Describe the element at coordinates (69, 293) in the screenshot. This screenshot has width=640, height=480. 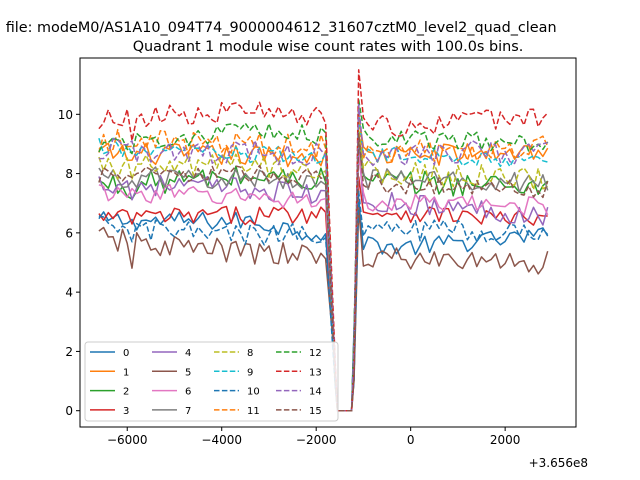
I see `y-tick-label: 4` at that location.